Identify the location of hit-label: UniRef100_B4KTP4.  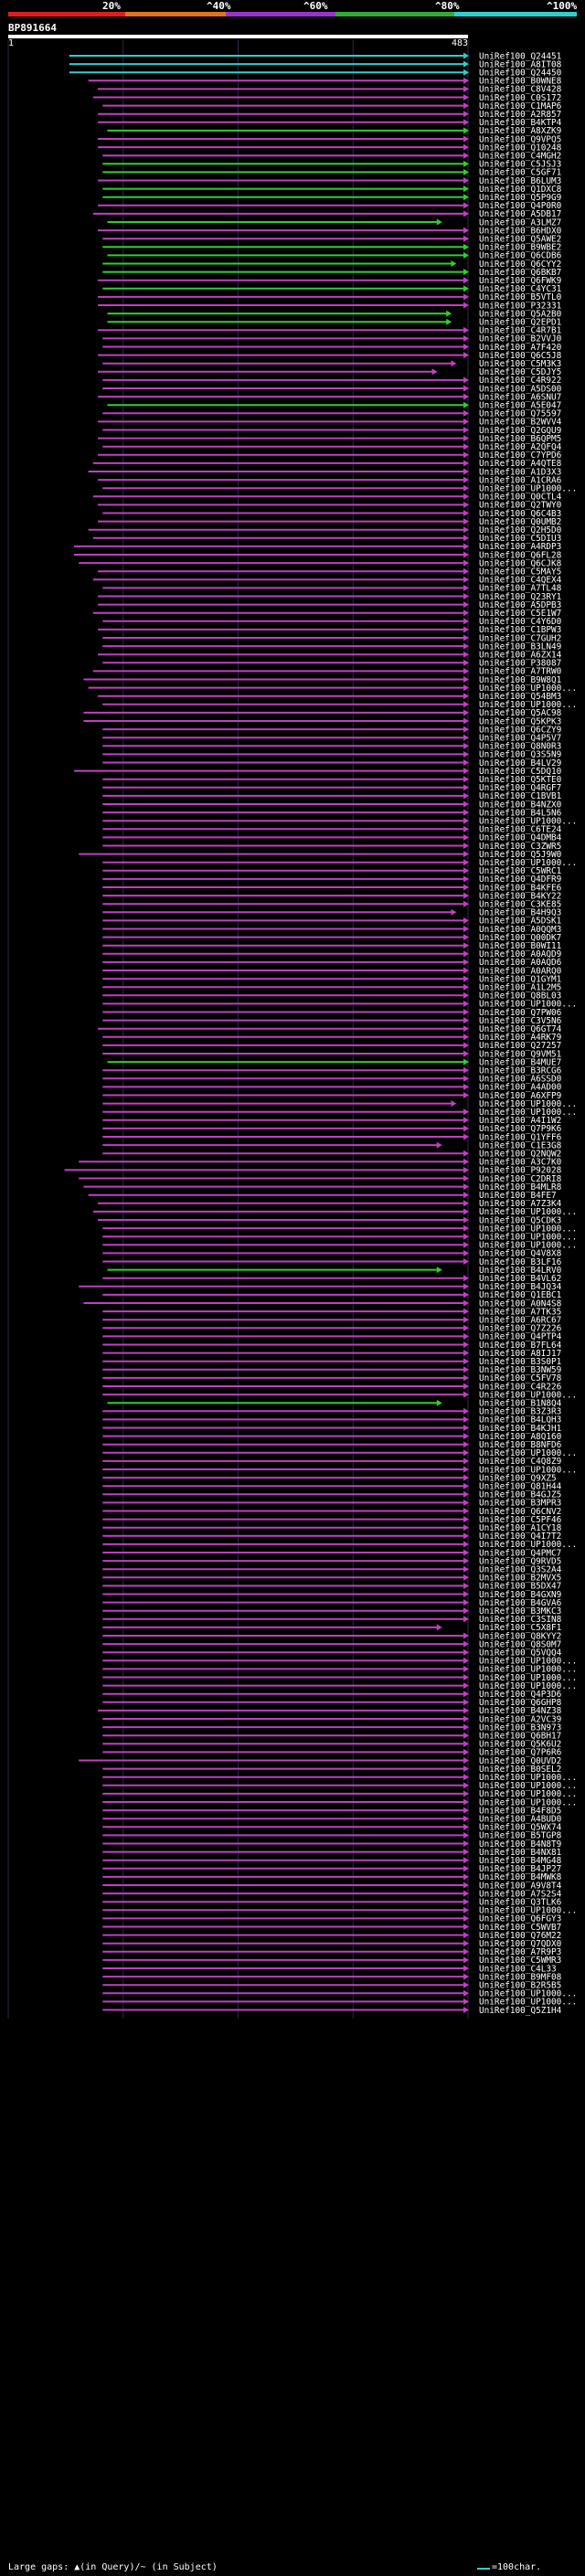
(520, 123).